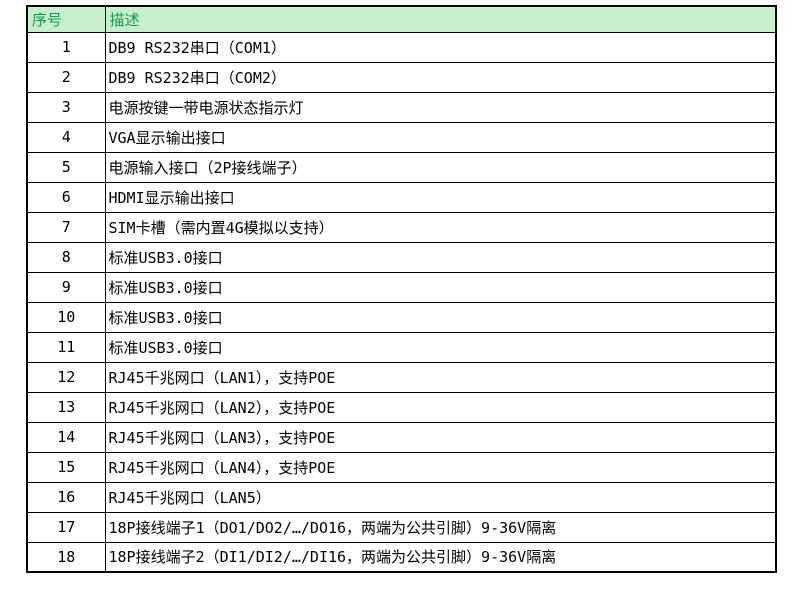 Image resolution: width=800 pixels, height=603 pixels. I want to click on row-number-cell: 10, so click(66, 317).